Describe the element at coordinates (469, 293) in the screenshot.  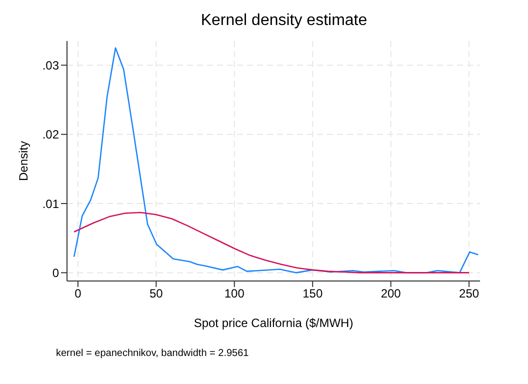
I see `x-tick-label: 250` at that location.